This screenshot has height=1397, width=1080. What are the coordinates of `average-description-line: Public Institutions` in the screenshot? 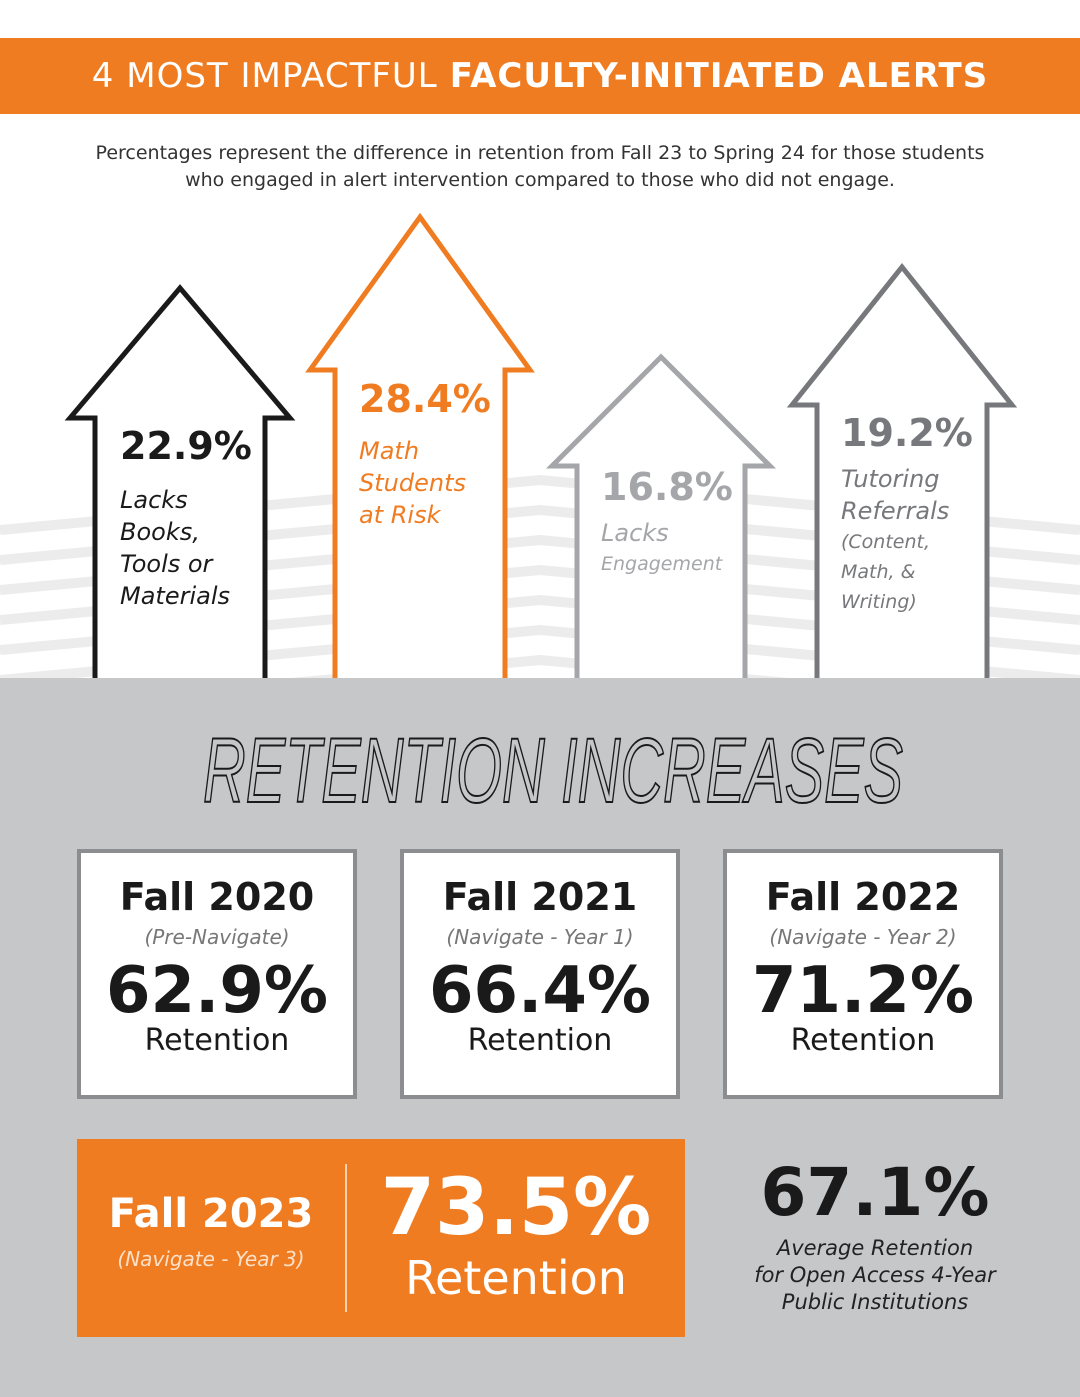 It's located at (875, 1302).